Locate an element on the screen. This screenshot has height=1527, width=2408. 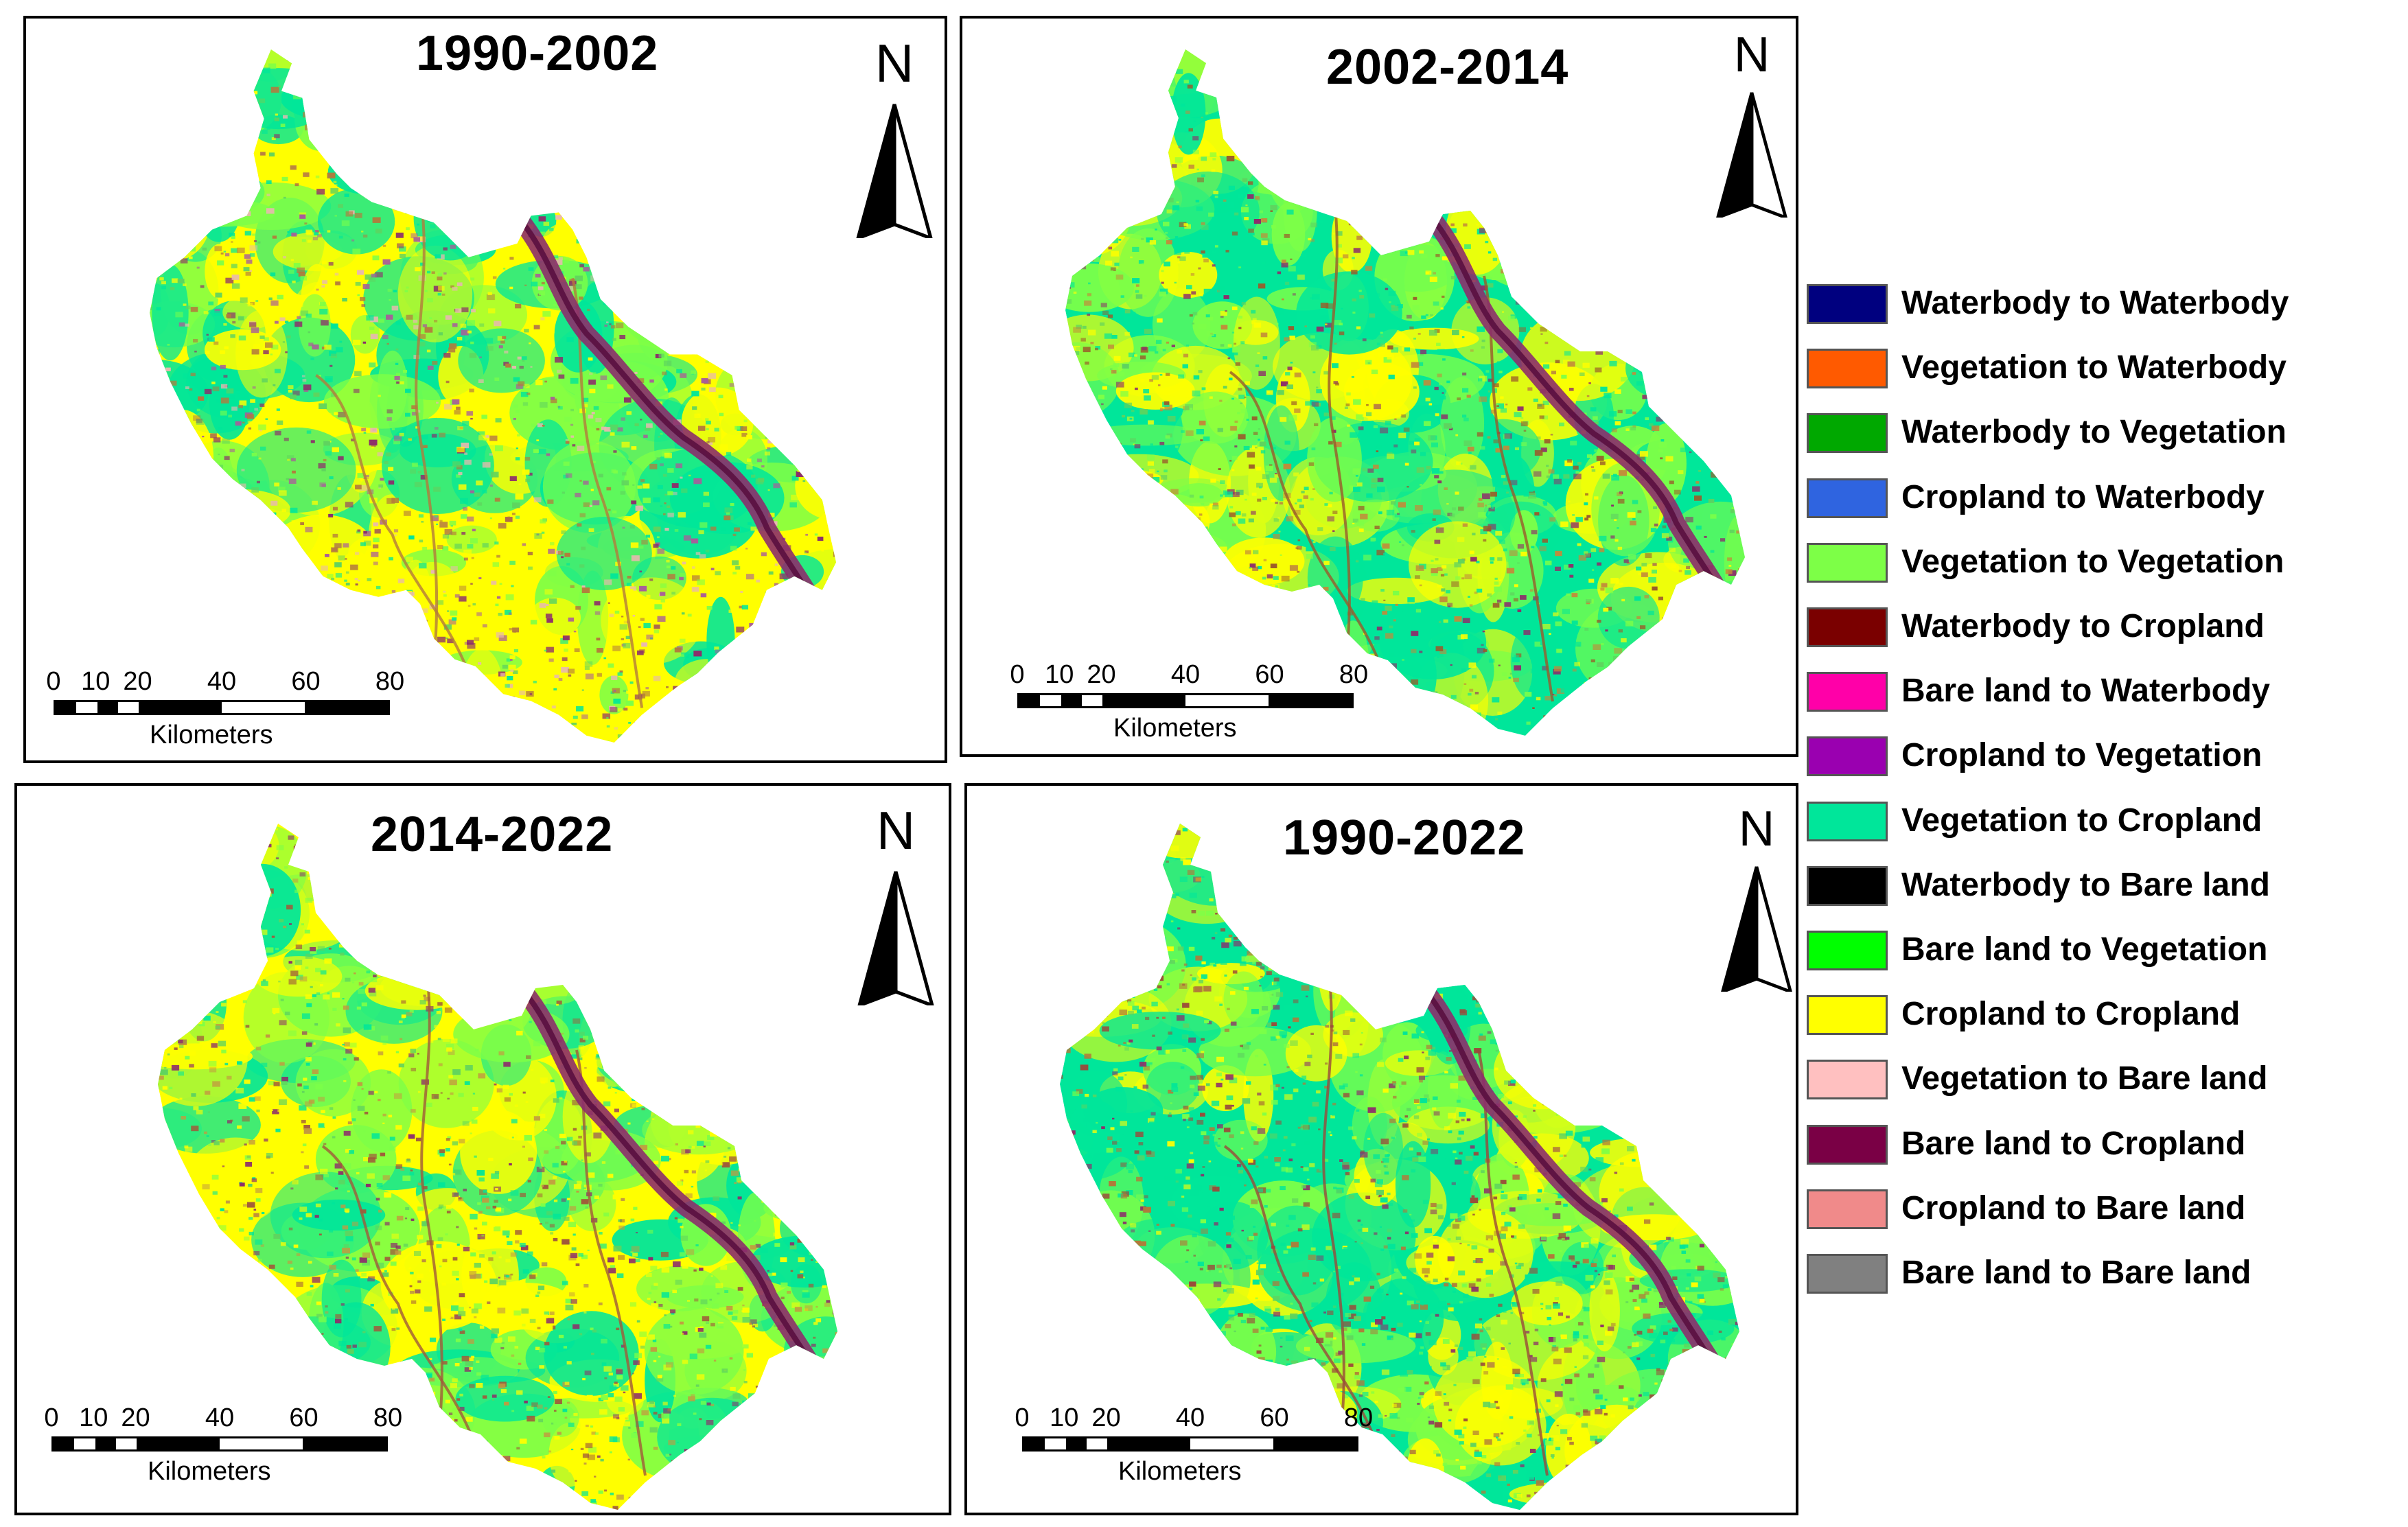
legend-label: Cropland to Bare land is located at coordinates (2073, 1207).